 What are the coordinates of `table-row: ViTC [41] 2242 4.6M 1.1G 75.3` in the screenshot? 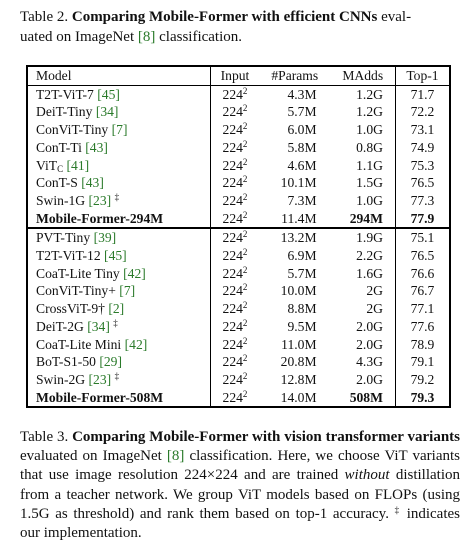 It's located at (238, 165).